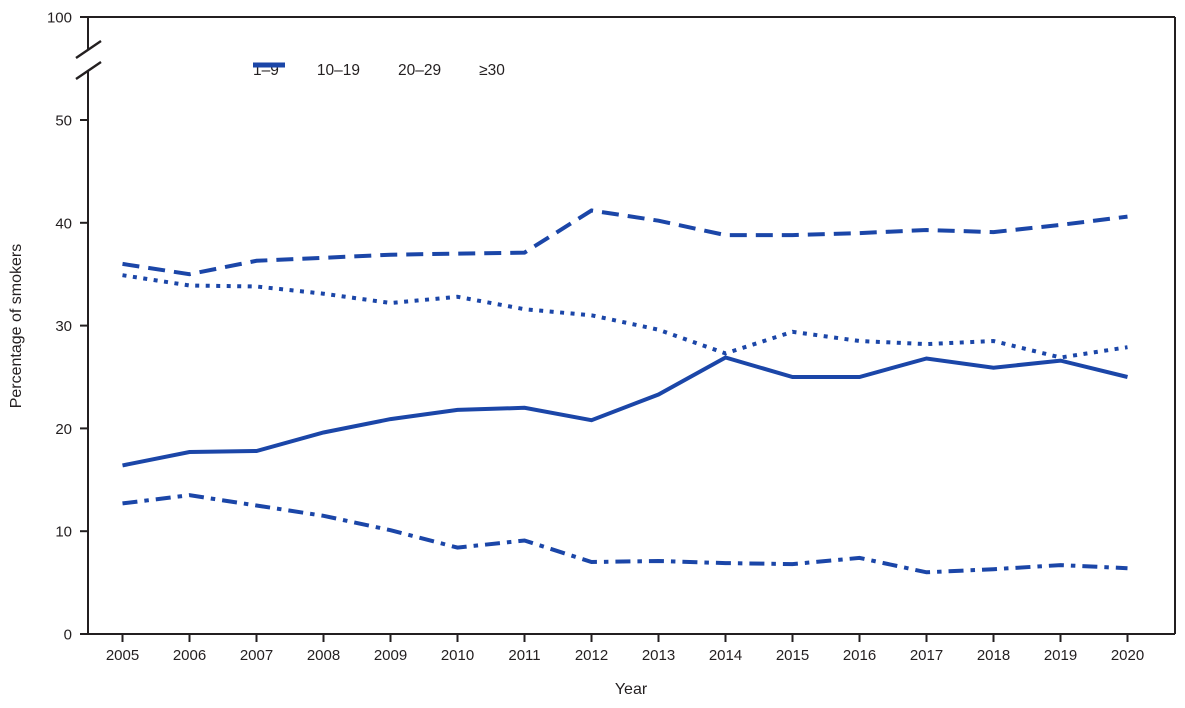 The height and width of the screenshot is (708, 1185). What do you see at coordinates (591, 655) in the screenshot?
I see `x-tick-label: 2012` at bounding box center [591, 655].